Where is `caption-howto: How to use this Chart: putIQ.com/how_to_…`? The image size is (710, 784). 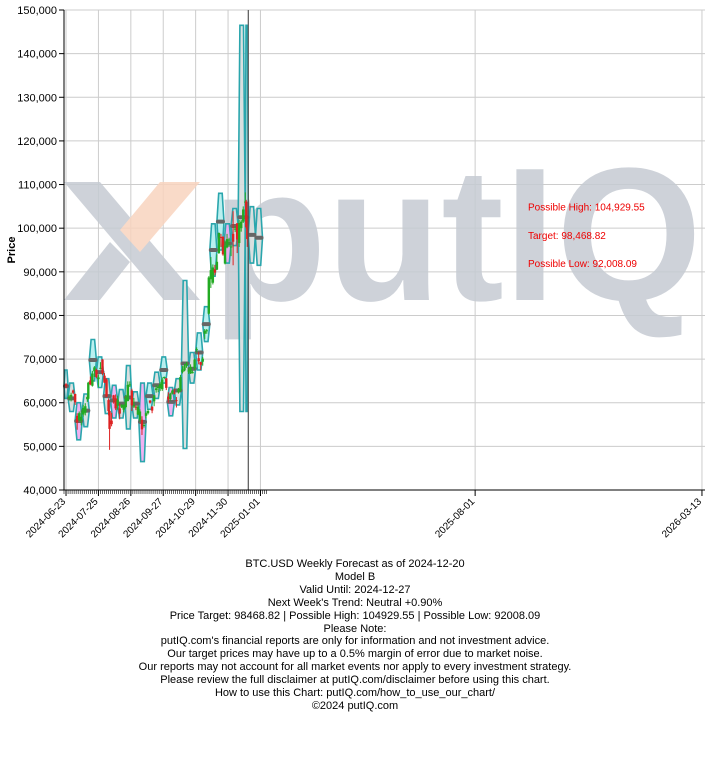 caption-howto: How to use this Chart: putIQ.com/how_to_… is located at coordinates (355, 693).